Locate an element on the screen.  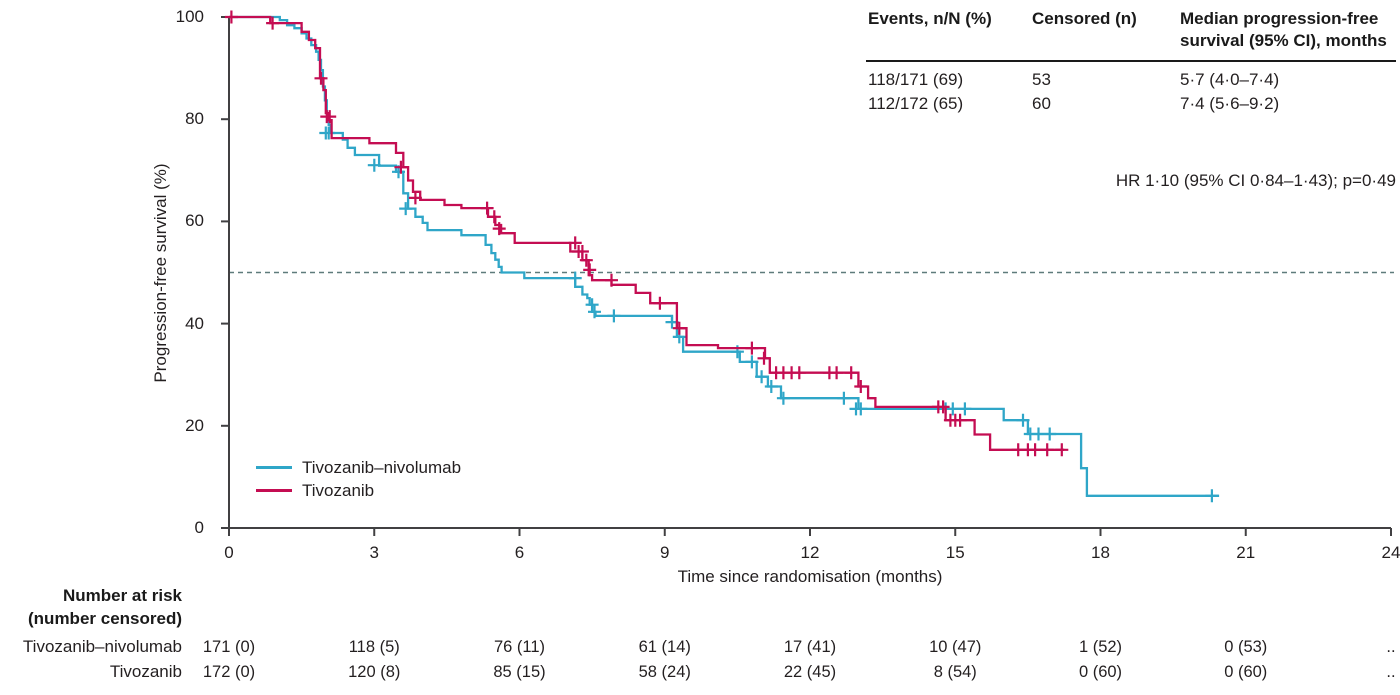
x-tick-label: 9 is located at coordinates (665, 552).